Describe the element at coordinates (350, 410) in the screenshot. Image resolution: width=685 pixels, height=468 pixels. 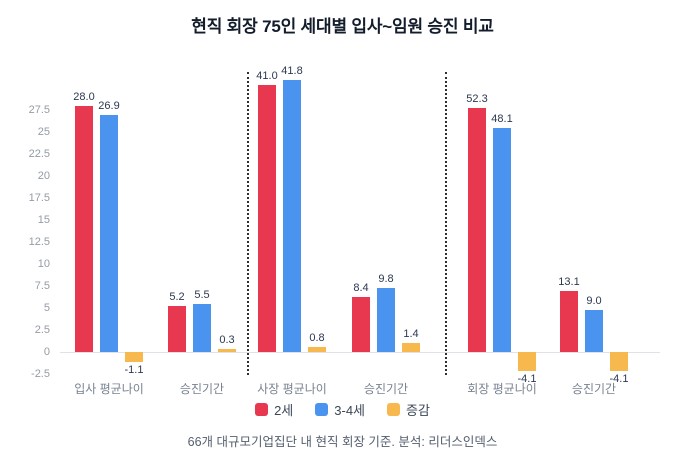
I see `legend-label: 3-4세` at that location.